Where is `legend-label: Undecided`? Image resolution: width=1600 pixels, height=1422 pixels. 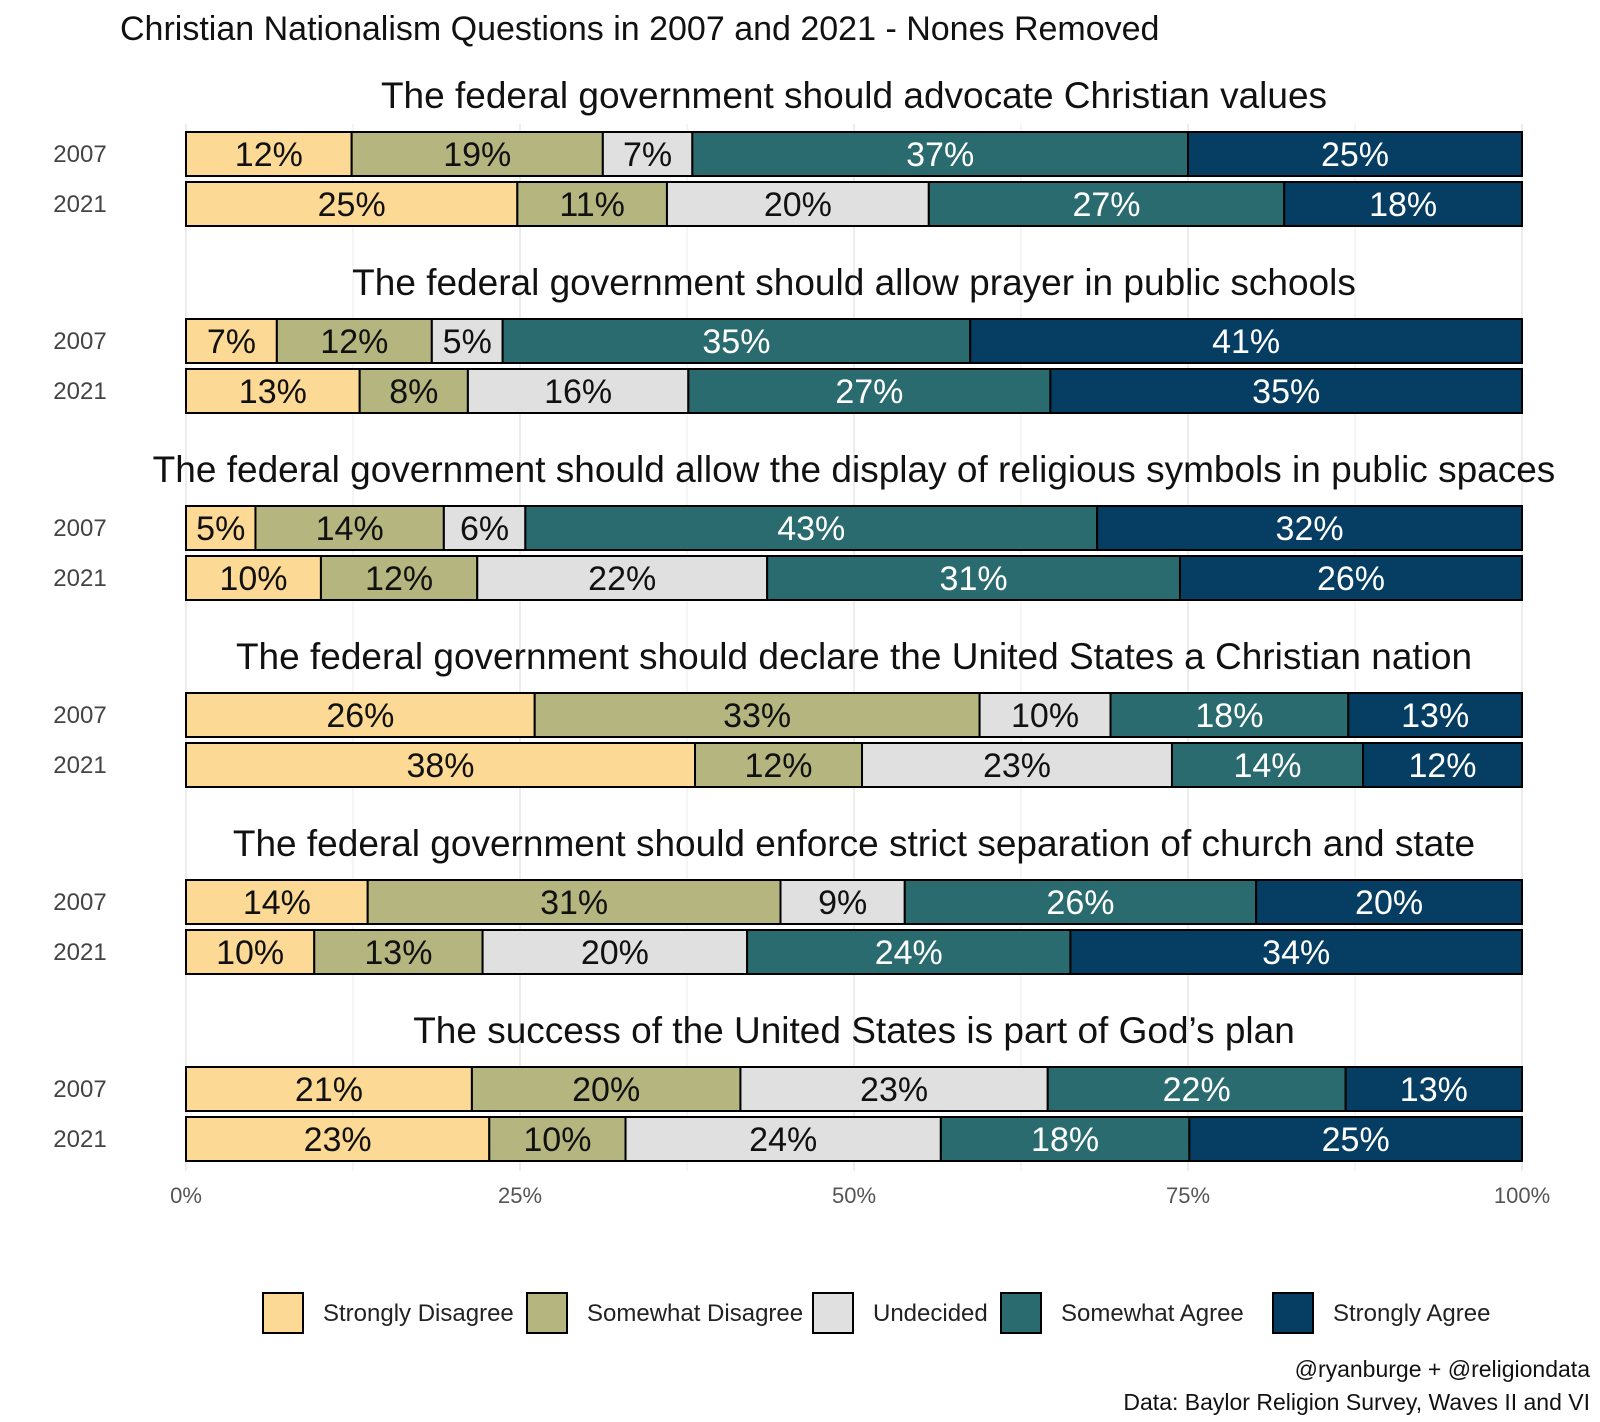
legend-label: Undecided is located at coordinates (930, 1313).